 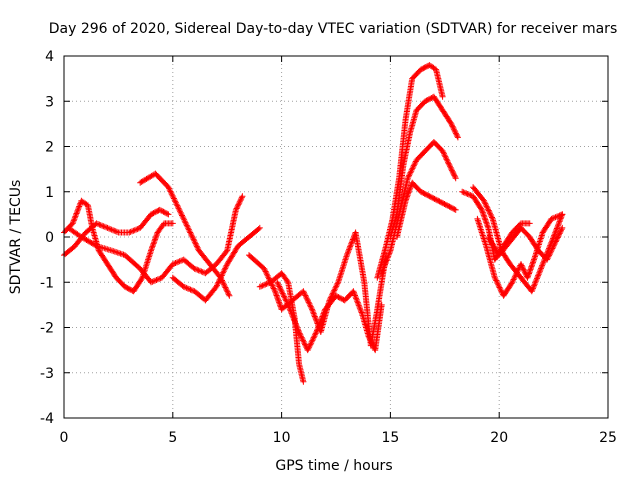 What do you see at coordinates (49, 238) in the screenshot?
I see `y-tick-label: 0` at bounding box center [49, 238].